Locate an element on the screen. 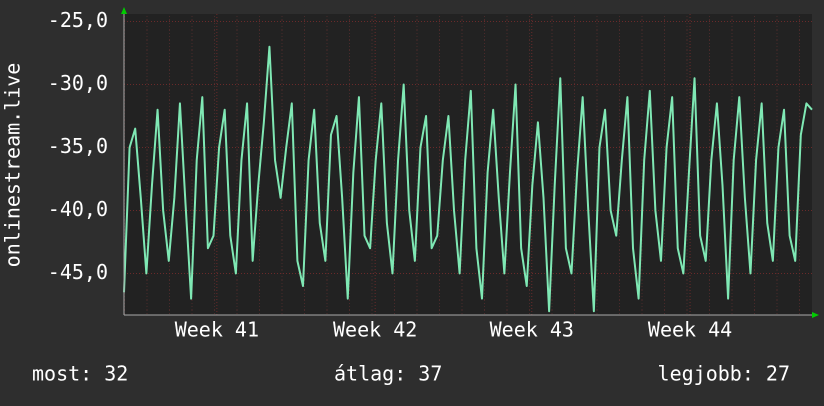 The height and width of the screenshot is (406, 824). y-tick-label: -25,0 is located at coordinates (78, 20).